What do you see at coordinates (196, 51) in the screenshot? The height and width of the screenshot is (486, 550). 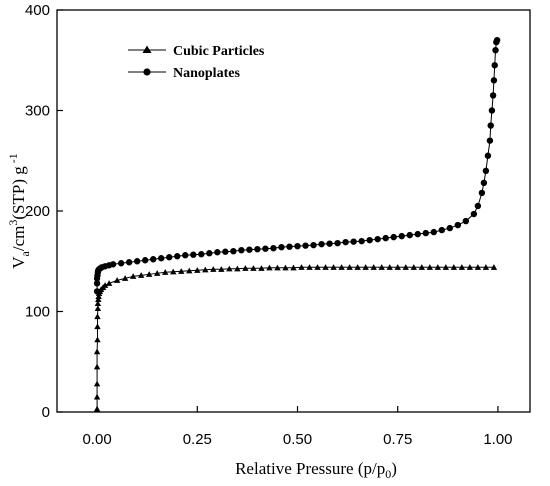 I see `legend-entry-cubic-particles: Cubic Particles` at bounding box center [196, 51].